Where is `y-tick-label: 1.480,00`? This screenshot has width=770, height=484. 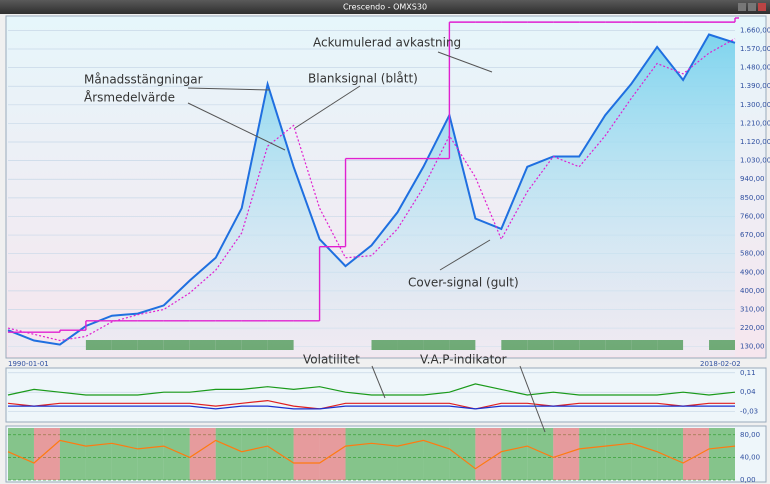
y-tick-label: 1.480,00 is located at coordinates (755, 68).